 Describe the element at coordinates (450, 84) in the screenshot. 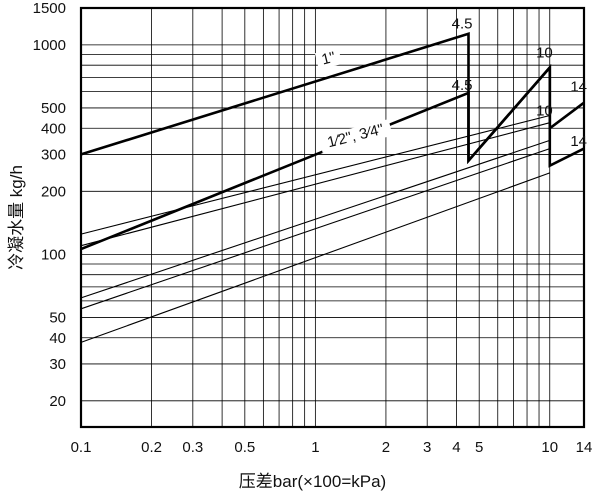

I see `curve-labels: 4.5 10 14 4.5 10 14 1" 1⁄2", 3⁄4"` at that location.